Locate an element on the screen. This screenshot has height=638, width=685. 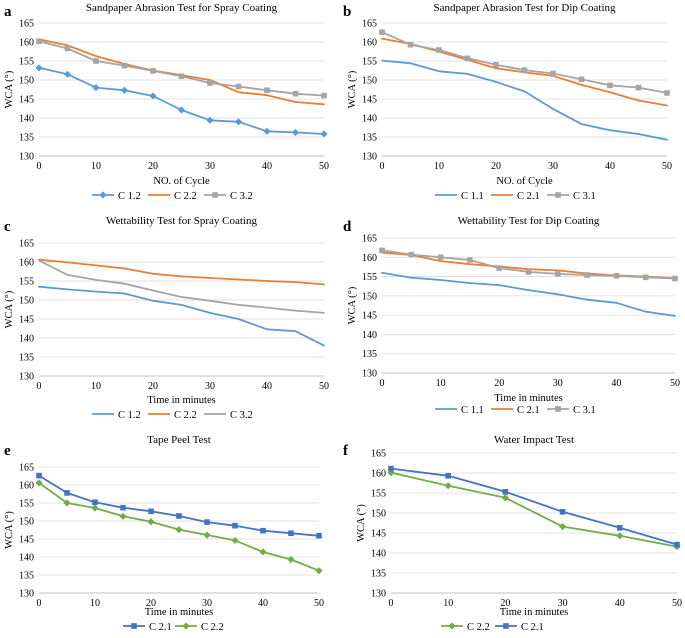
legend-item: C 1.2 is located at coordinates (116, 415).